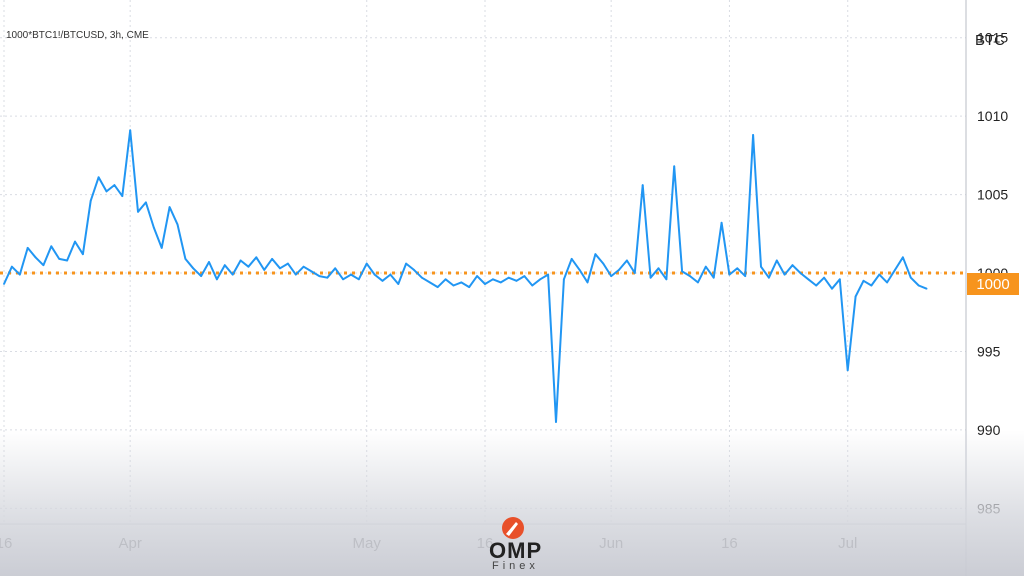  Describe the element at coordinates (515, 566) in the screenshot. I see `logo-sub: Finex` at that location.